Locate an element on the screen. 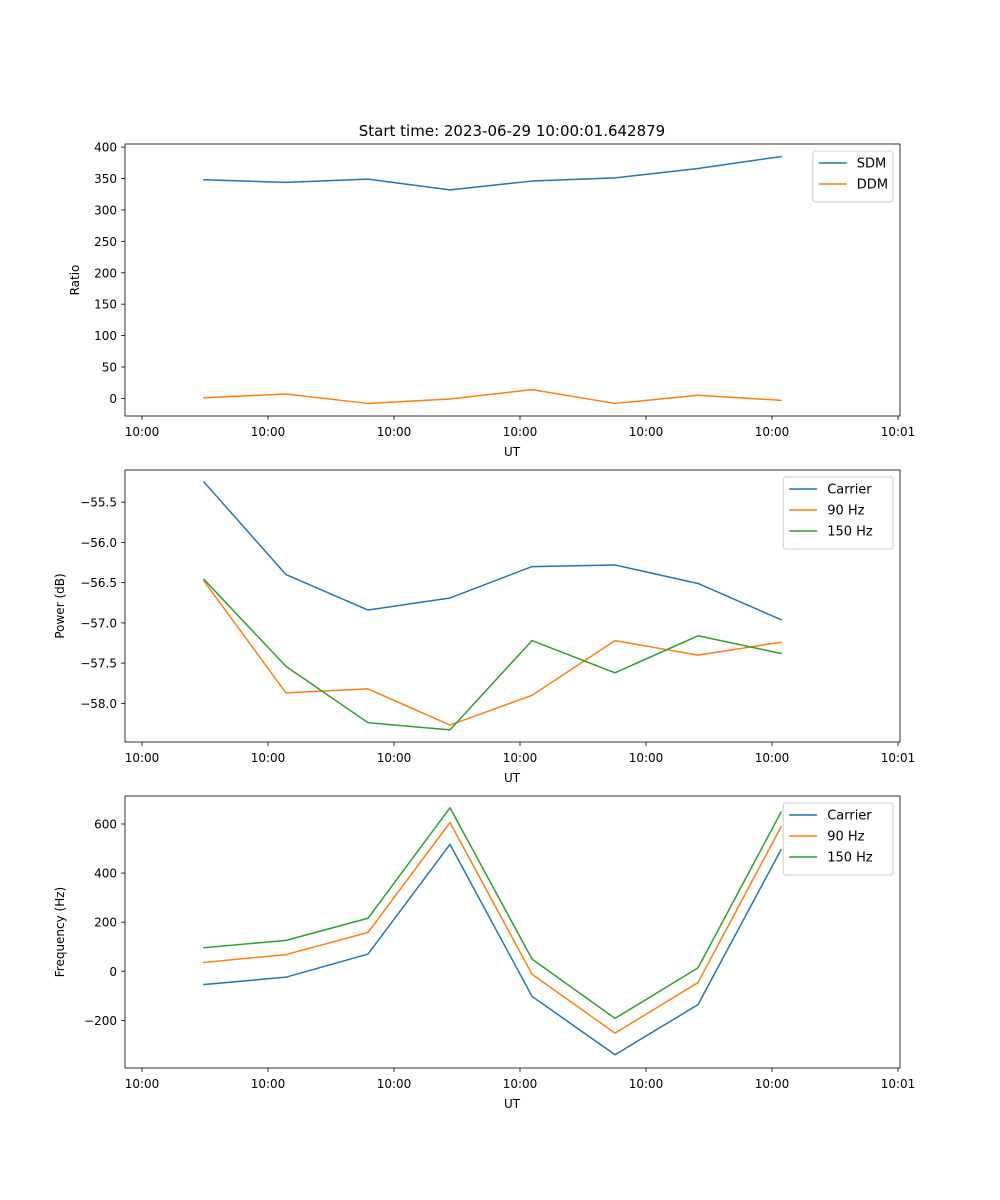  y-tick-label: 250 is located at coordinates (105, 242).